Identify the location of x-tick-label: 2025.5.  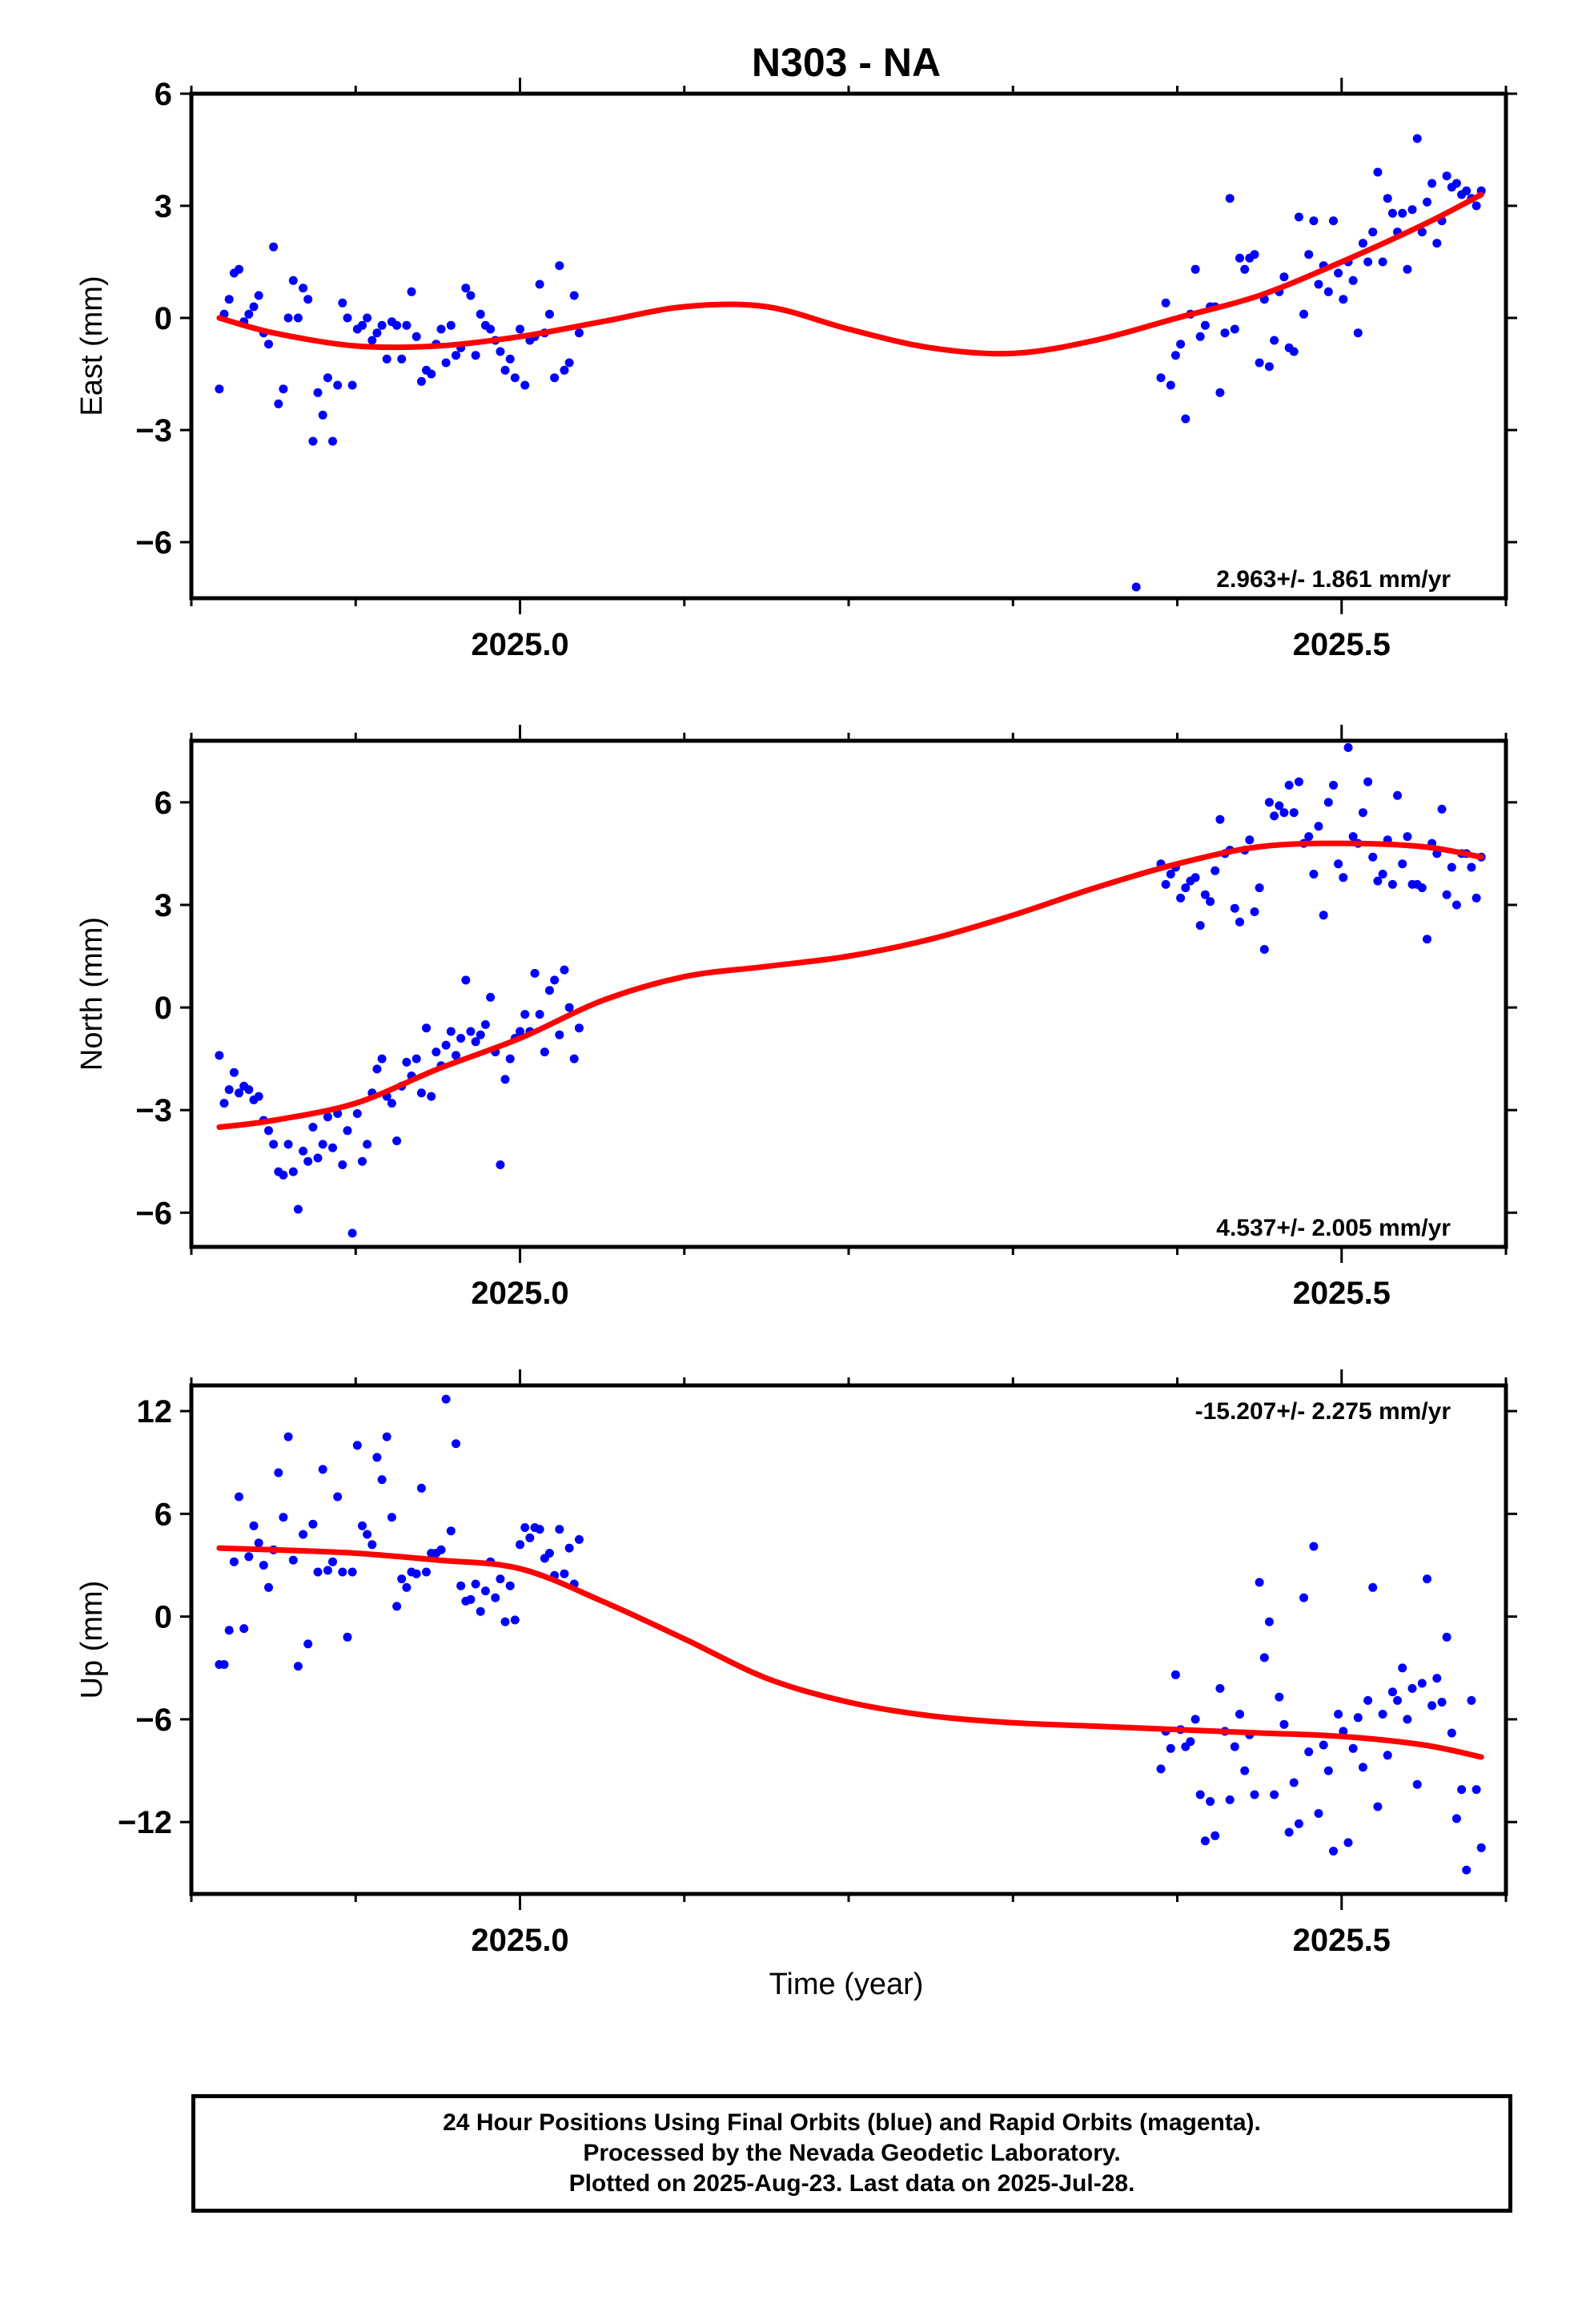
(1342, 1940).